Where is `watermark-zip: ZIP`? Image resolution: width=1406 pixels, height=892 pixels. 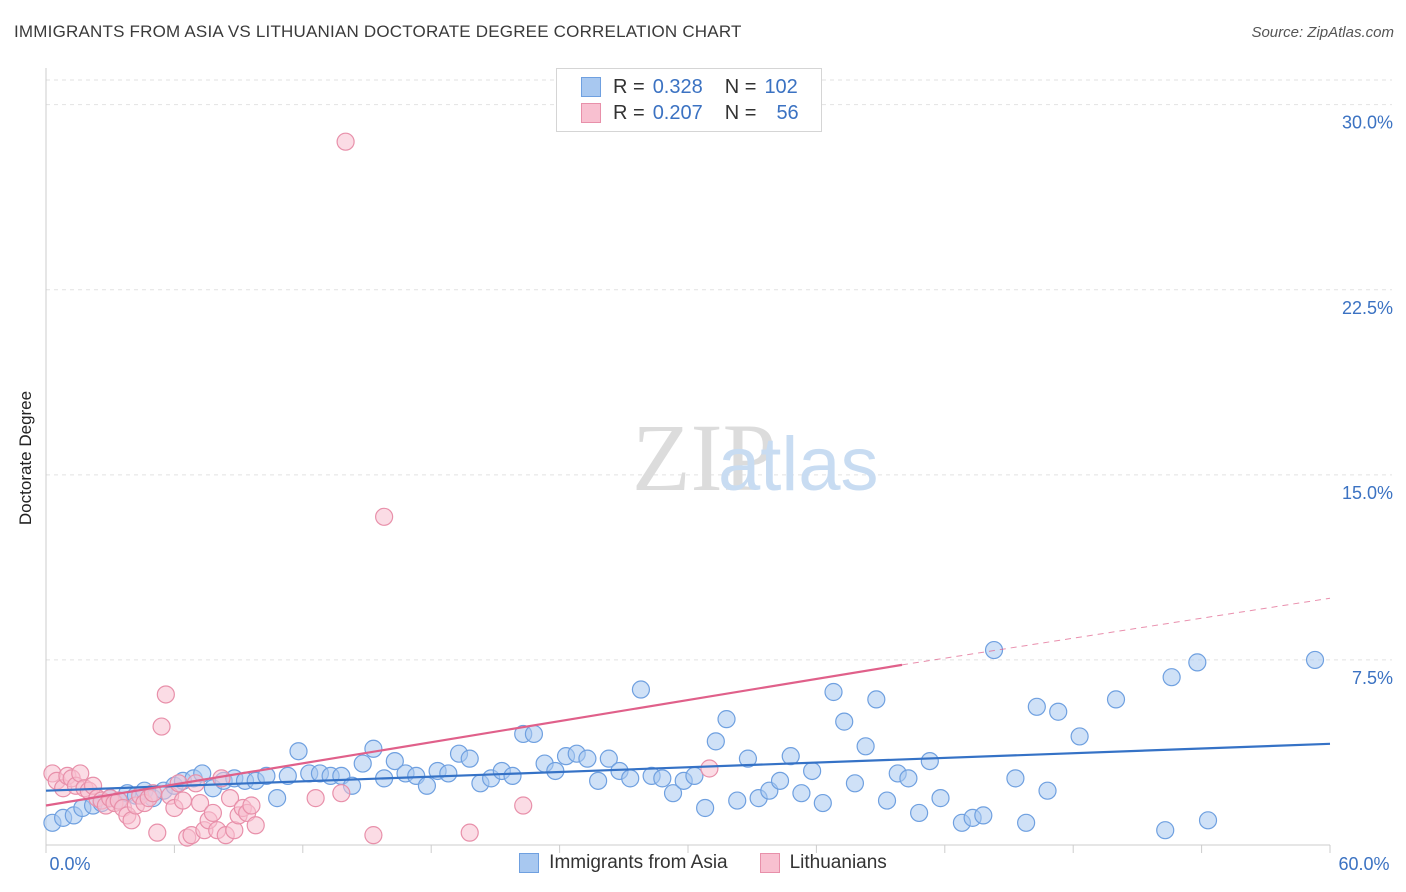 watermark-zip: ZIP is located at coordinates (704, 457).